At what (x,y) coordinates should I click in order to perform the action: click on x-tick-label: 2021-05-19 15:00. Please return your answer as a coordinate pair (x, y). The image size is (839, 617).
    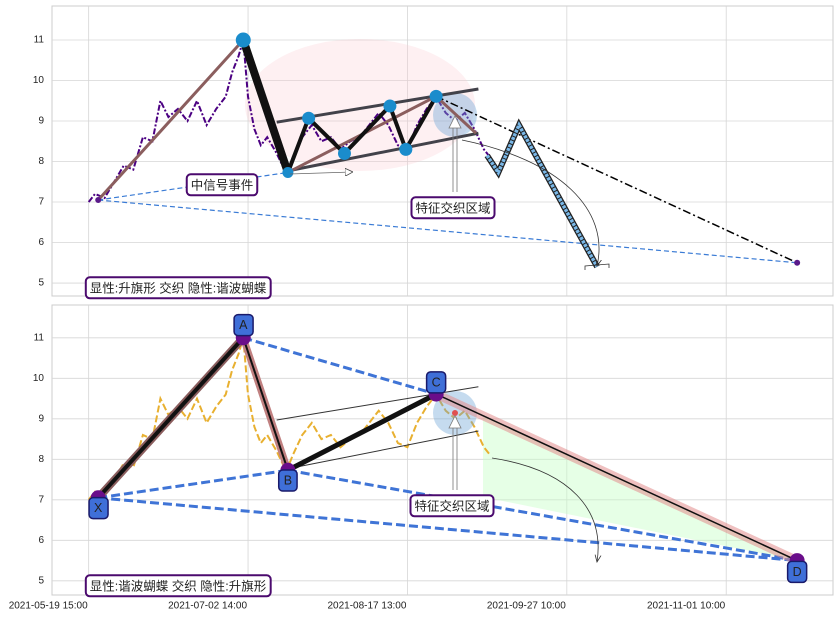
    Looking at the image, I should click on (48, 606).